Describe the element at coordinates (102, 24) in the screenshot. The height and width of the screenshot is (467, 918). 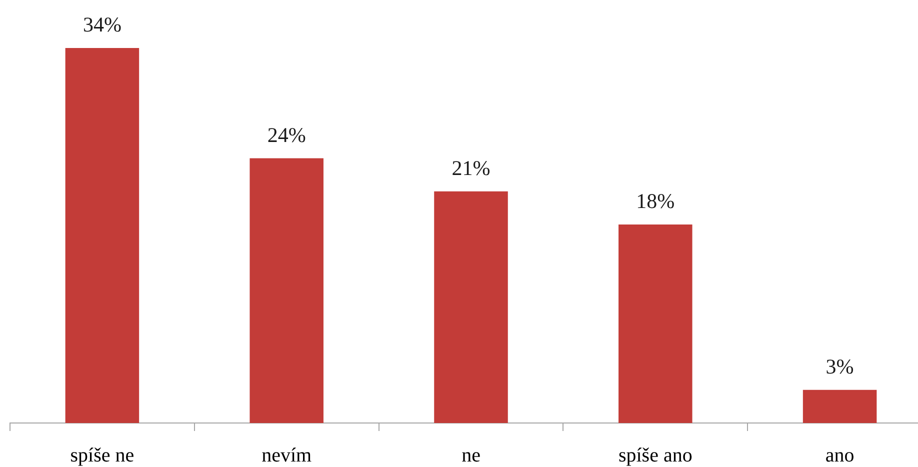
I see `data-label: 34%` at that location.